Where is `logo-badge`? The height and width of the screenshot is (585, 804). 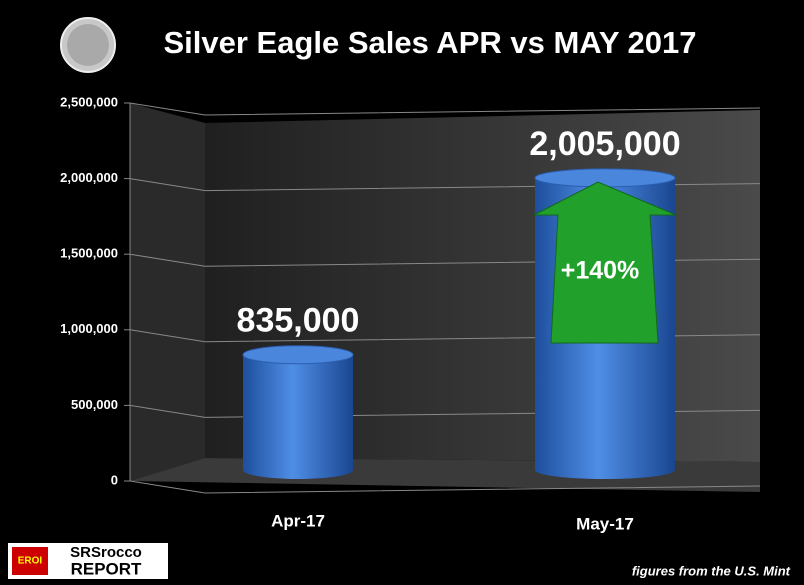
logo-badge is located at coordinates (30, 561).